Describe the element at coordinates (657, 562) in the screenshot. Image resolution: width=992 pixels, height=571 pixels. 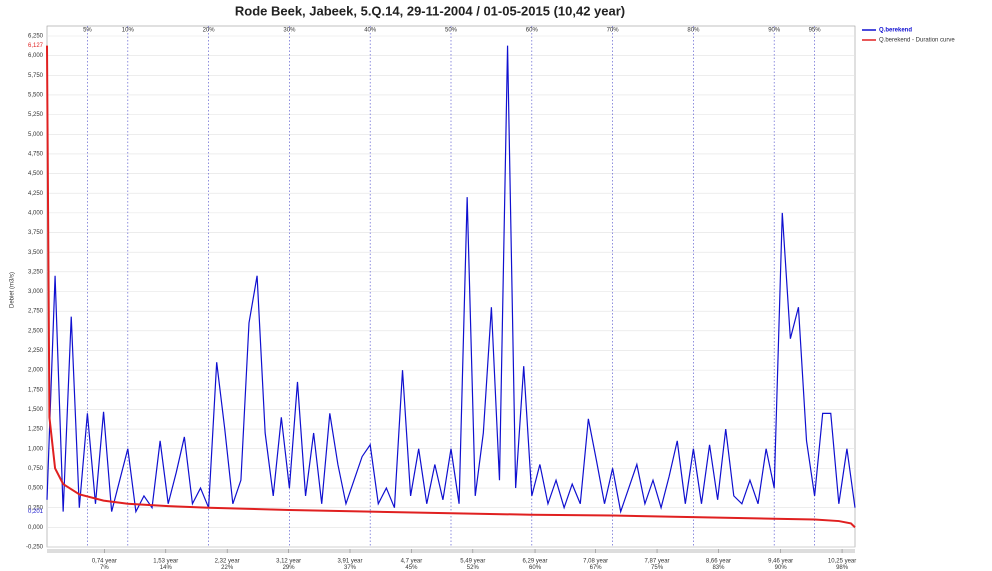
I see `x-tick-label: 7,87 year` at that location.